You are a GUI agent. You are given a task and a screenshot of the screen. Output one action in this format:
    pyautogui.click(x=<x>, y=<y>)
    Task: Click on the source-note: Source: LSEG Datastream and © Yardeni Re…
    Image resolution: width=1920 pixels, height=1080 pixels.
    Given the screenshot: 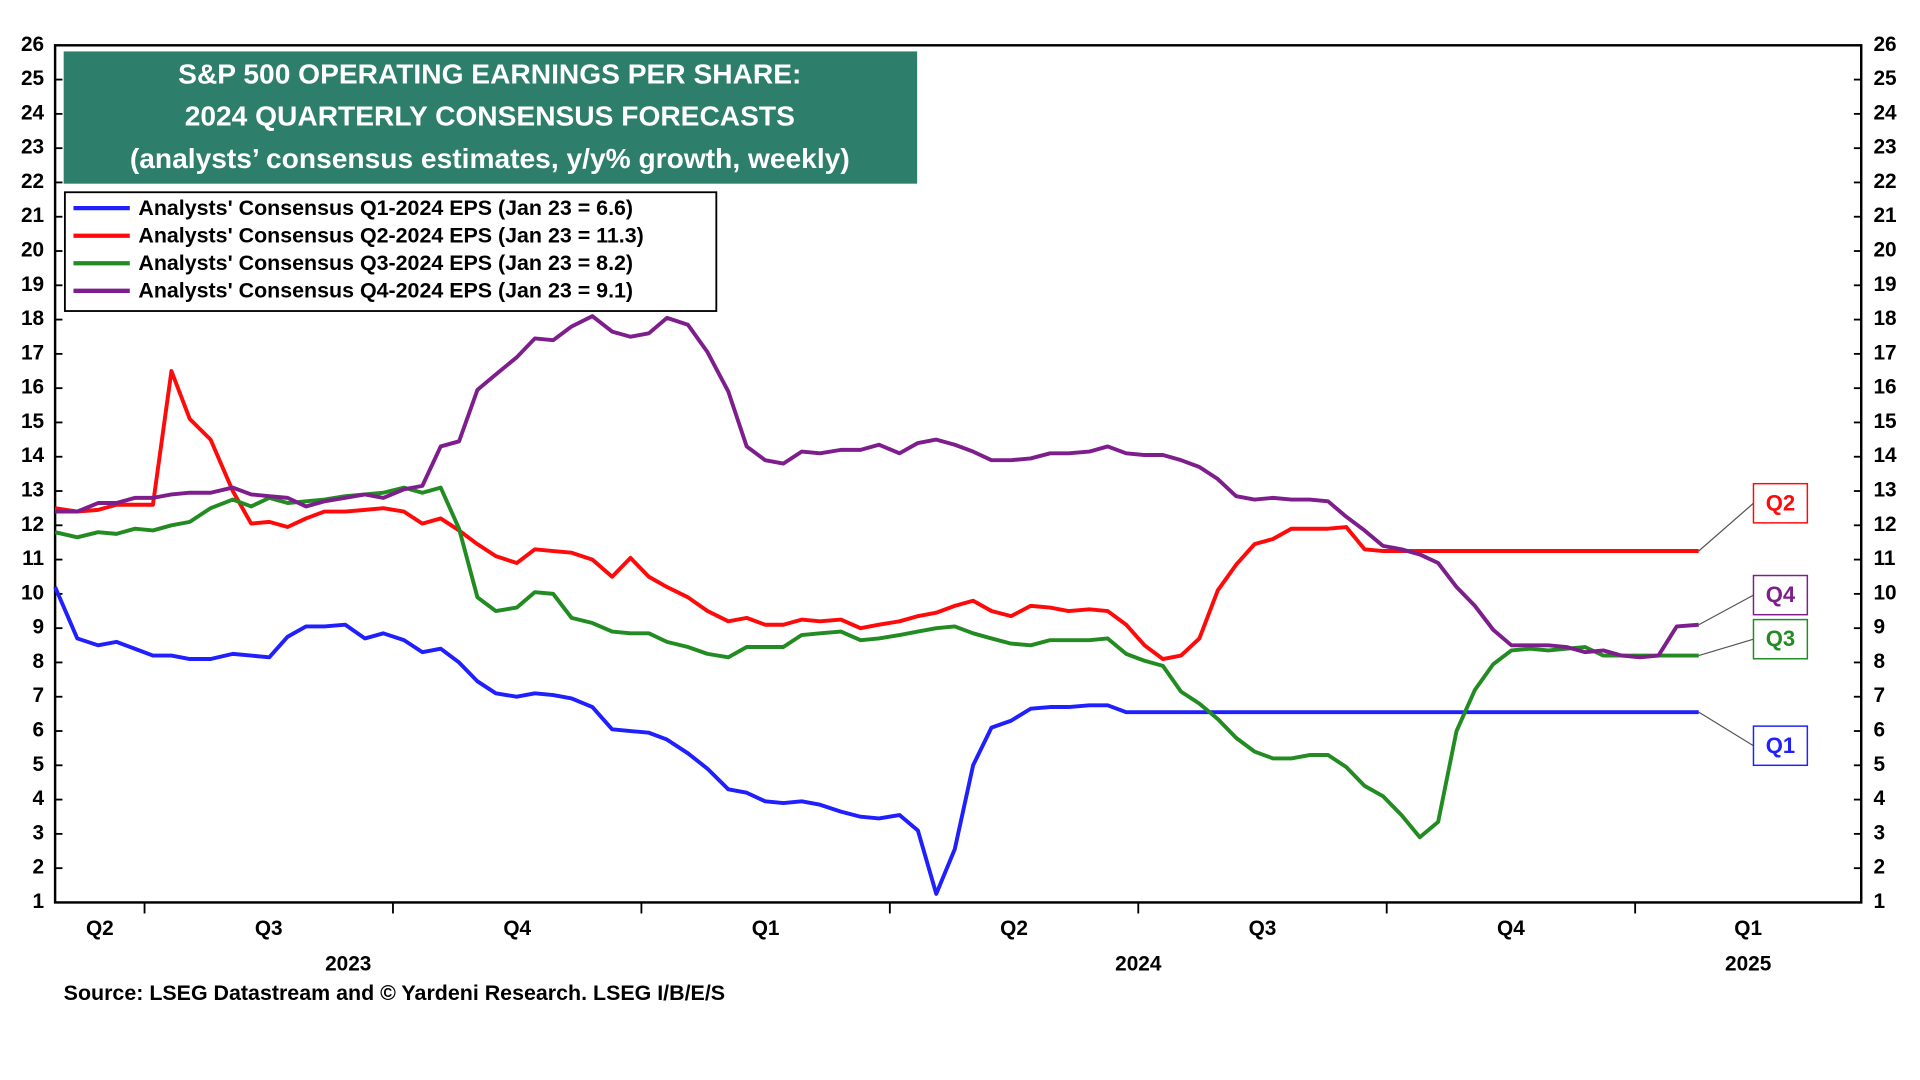 What is the action you would take?
    pyautogui.click(x=394, y=993)
    